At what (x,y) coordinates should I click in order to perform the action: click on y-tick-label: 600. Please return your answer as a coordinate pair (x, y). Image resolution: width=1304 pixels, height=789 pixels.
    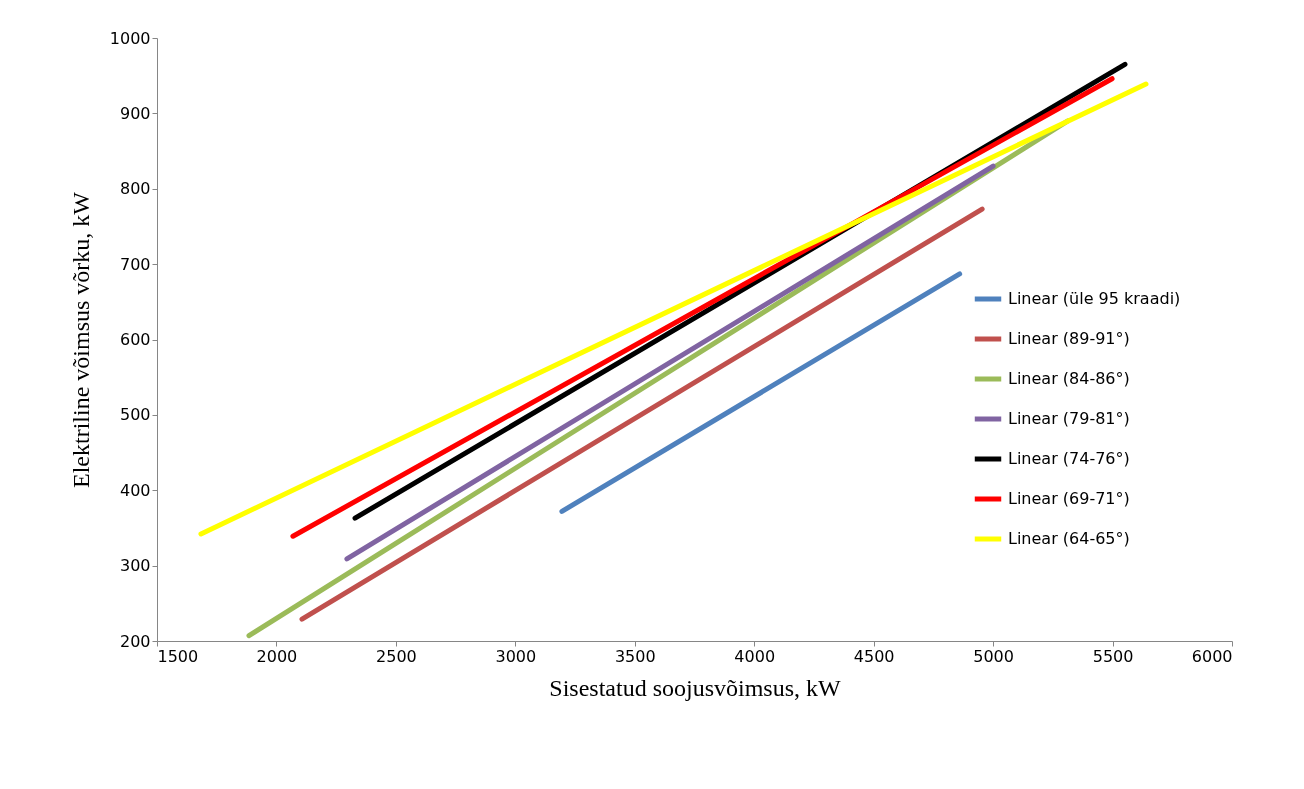
    Looking at the image, I should click on (135, 339).